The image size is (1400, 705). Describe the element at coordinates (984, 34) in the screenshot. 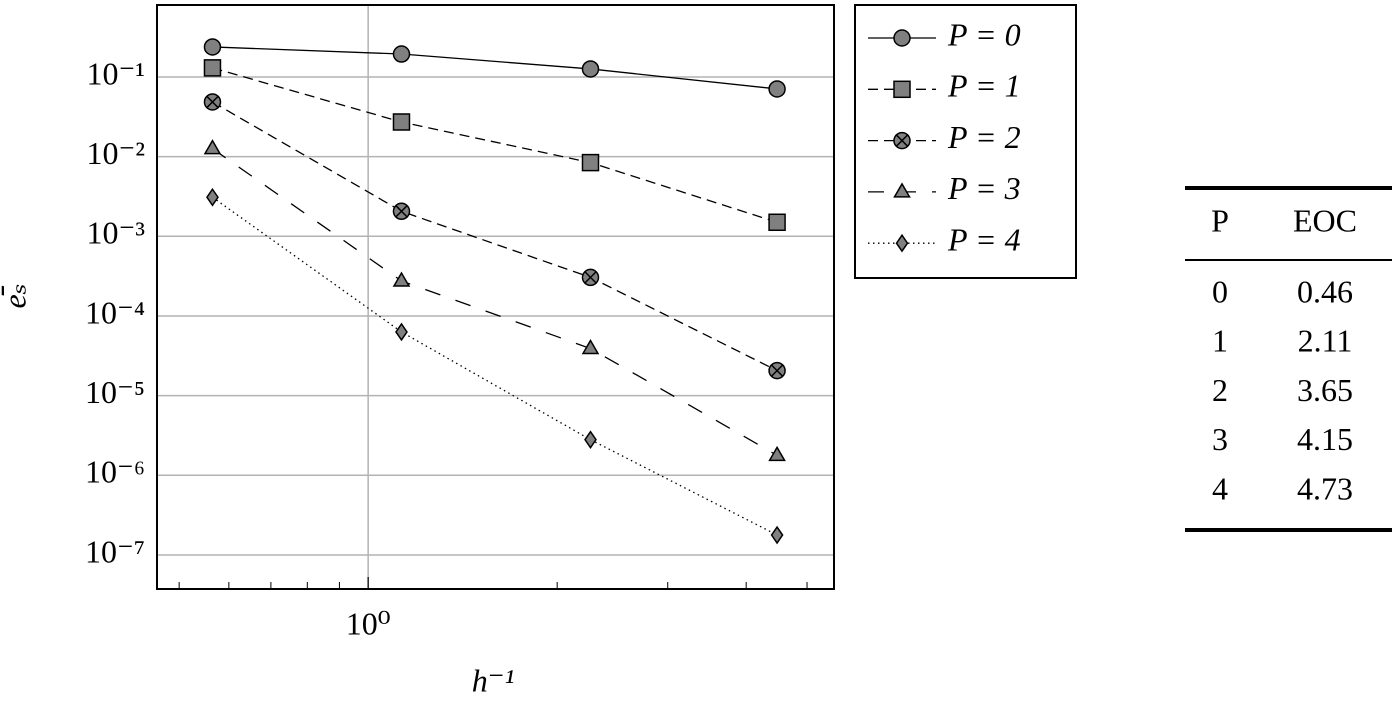

I see `legend-label: P = 0` at that location.